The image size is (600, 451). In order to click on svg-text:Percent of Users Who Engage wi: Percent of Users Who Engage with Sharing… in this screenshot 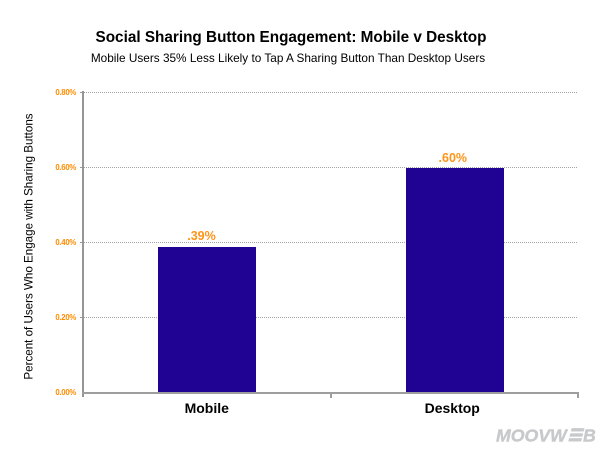, I will do `click(29, 246)`.